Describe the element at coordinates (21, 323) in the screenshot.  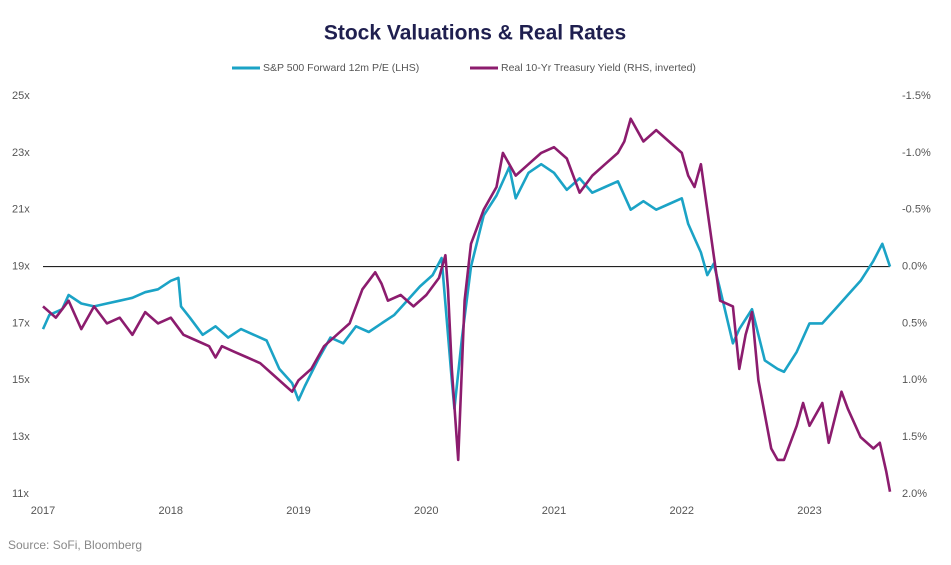
I see `y-tick-label: 17x` at that location.